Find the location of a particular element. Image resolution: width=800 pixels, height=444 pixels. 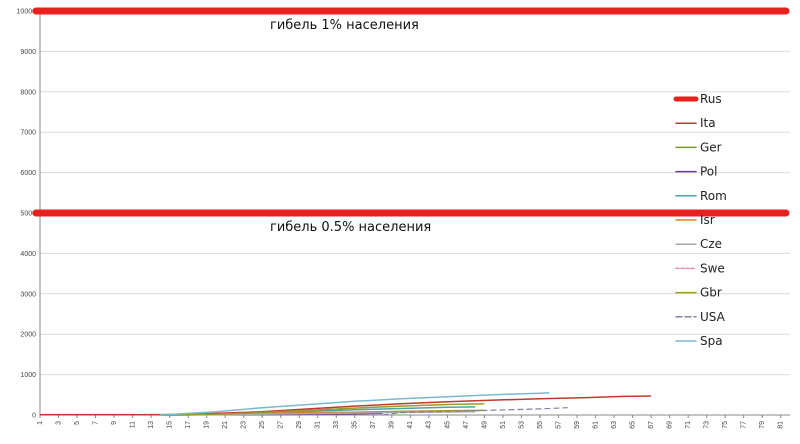

x-tick-label: 63 is located at coordinates (614, 425).